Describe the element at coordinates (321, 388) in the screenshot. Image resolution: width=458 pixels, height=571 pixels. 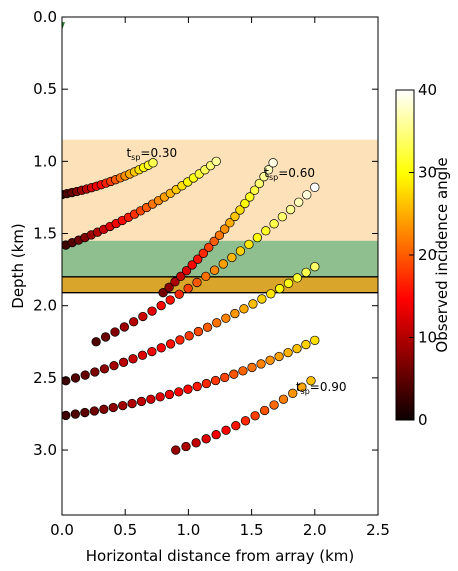
I see `time-annotation-3: tsp=0.90` at that location.